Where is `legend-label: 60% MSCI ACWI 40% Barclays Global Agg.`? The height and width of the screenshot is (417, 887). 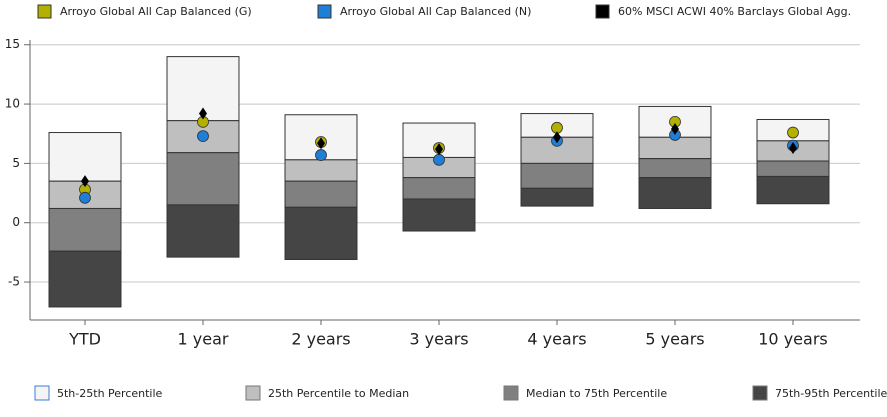 legend-label: 60% MSCI ACWI 40% Barclays Global Agg. is located at coordinates (734, 11).